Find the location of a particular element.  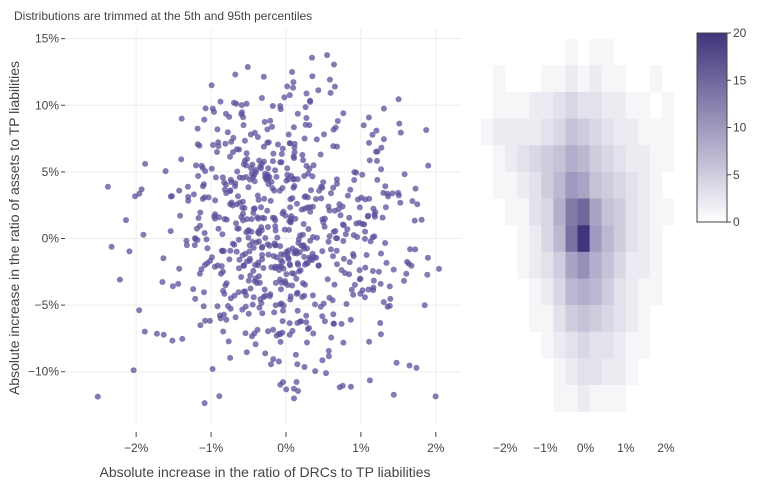

colorbar-tick-label: 10 is located at coordinates (740, 128).